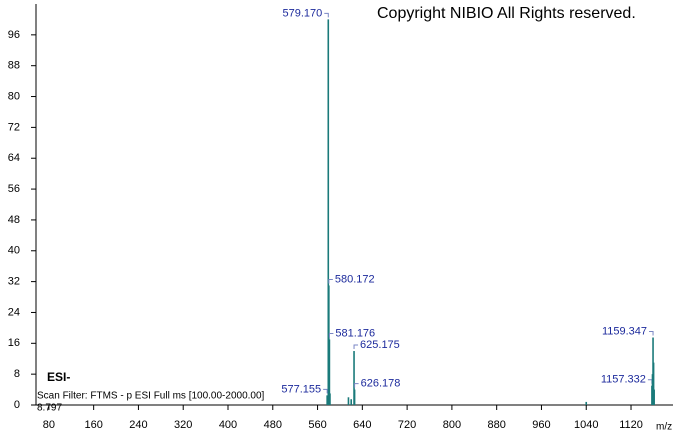 The width and height of the screenshot is (674, 434). I want to click on y-tick-label: 32, so click(14, 282).